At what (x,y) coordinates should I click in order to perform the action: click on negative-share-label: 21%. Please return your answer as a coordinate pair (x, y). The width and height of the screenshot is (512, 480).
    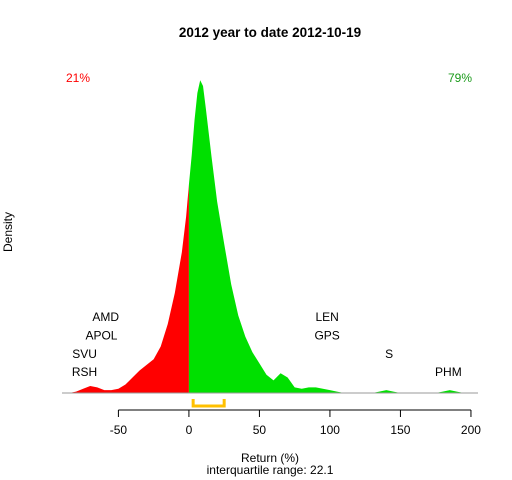
    Looking at the image, I should click on (78, 78).